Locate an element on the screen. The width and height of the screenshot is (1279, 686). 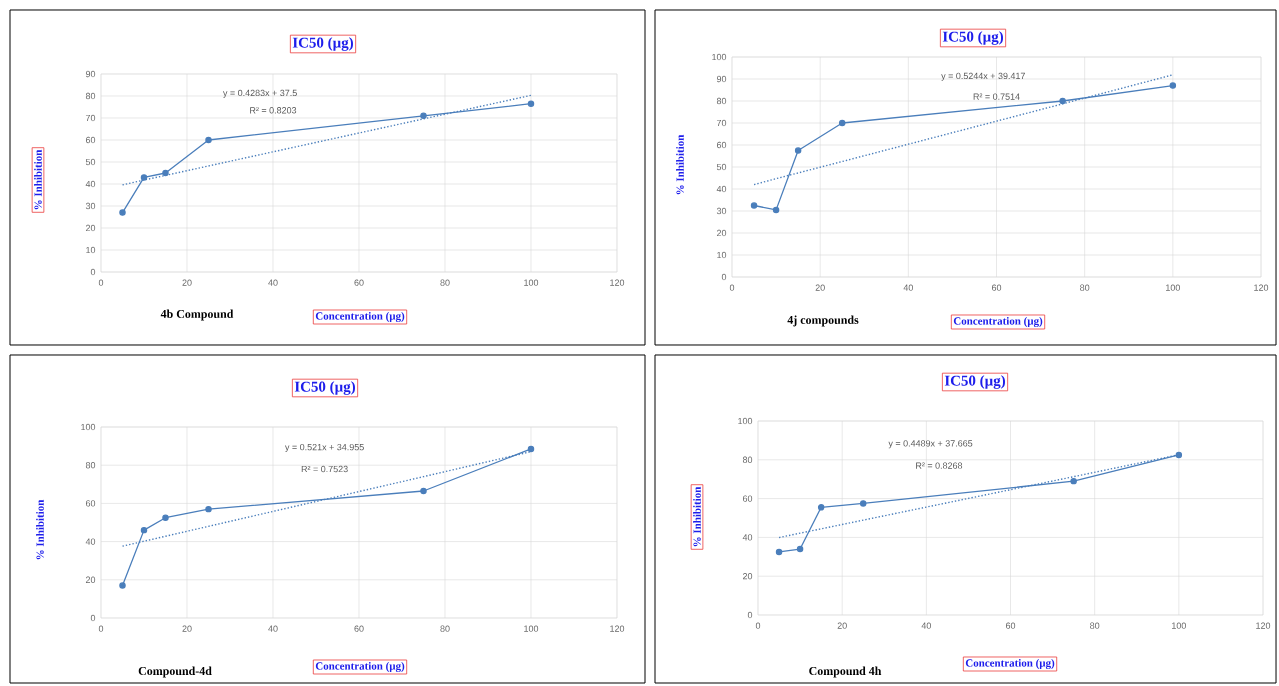
text: Compound-4d is located at coordinates (175, 672).